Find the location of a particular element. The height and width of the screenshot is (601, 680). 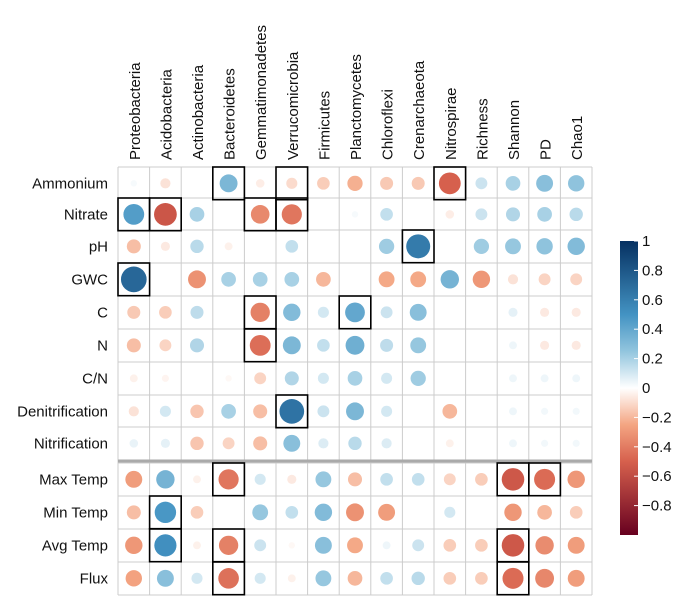

colorbar-tick-label: 0.6 is located at coordinates (652, 300).